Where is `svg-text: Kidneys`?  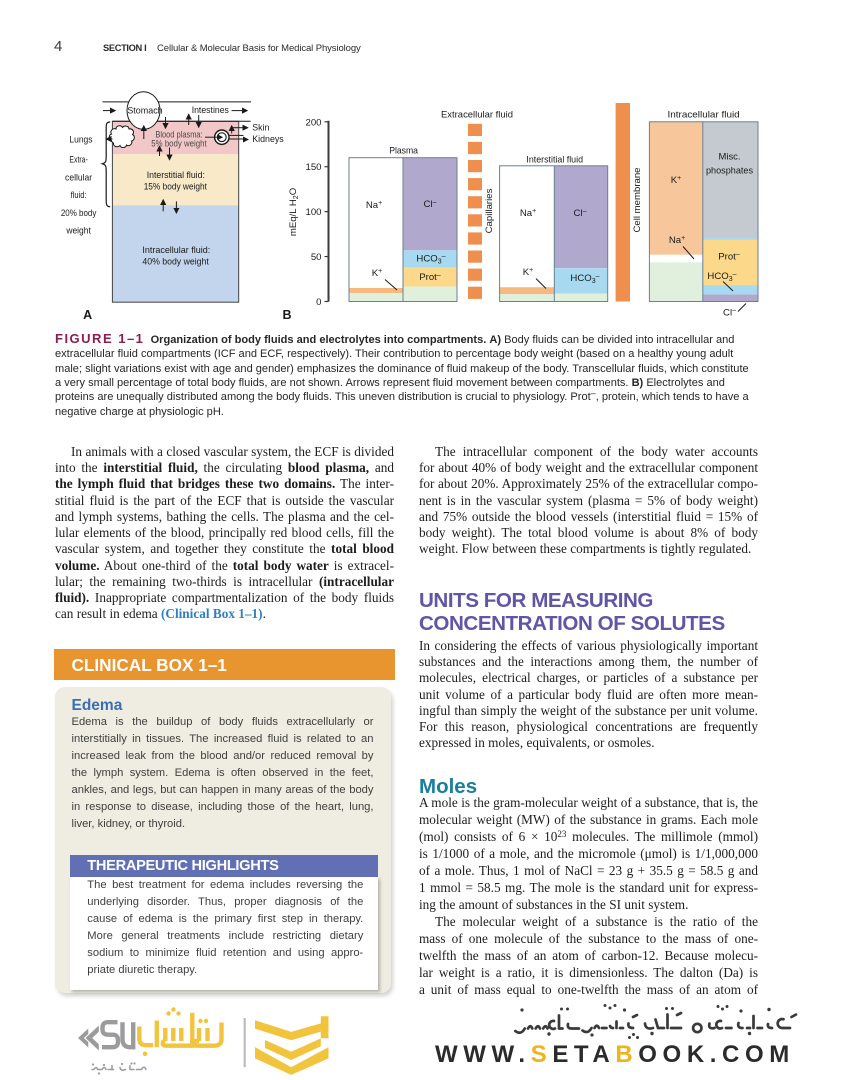 svg-text: Kidneys is located at coordinates (268, 138).